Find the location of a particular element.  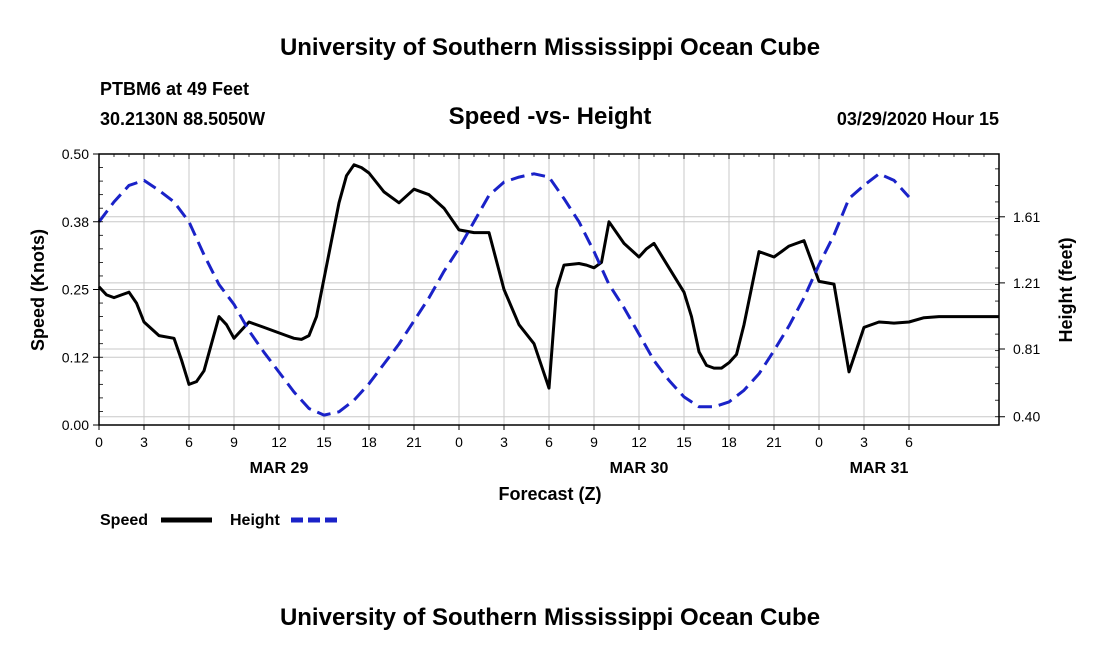

y-axis-label: Speed (Knots) is located at coordinates (38, 290).